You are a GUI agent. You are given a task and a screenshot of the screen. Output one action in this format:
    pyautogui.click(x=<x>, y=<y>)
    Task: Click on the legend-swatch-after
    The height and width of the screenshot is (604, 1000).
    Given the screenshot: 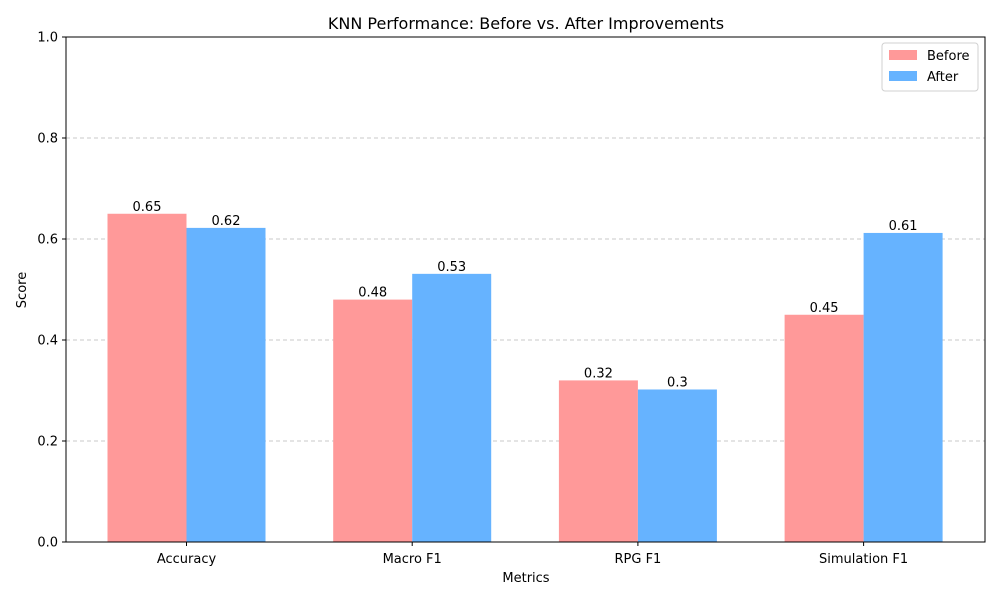 What is the action you would take?
    pyautogui.click(x=903, y=76)
    